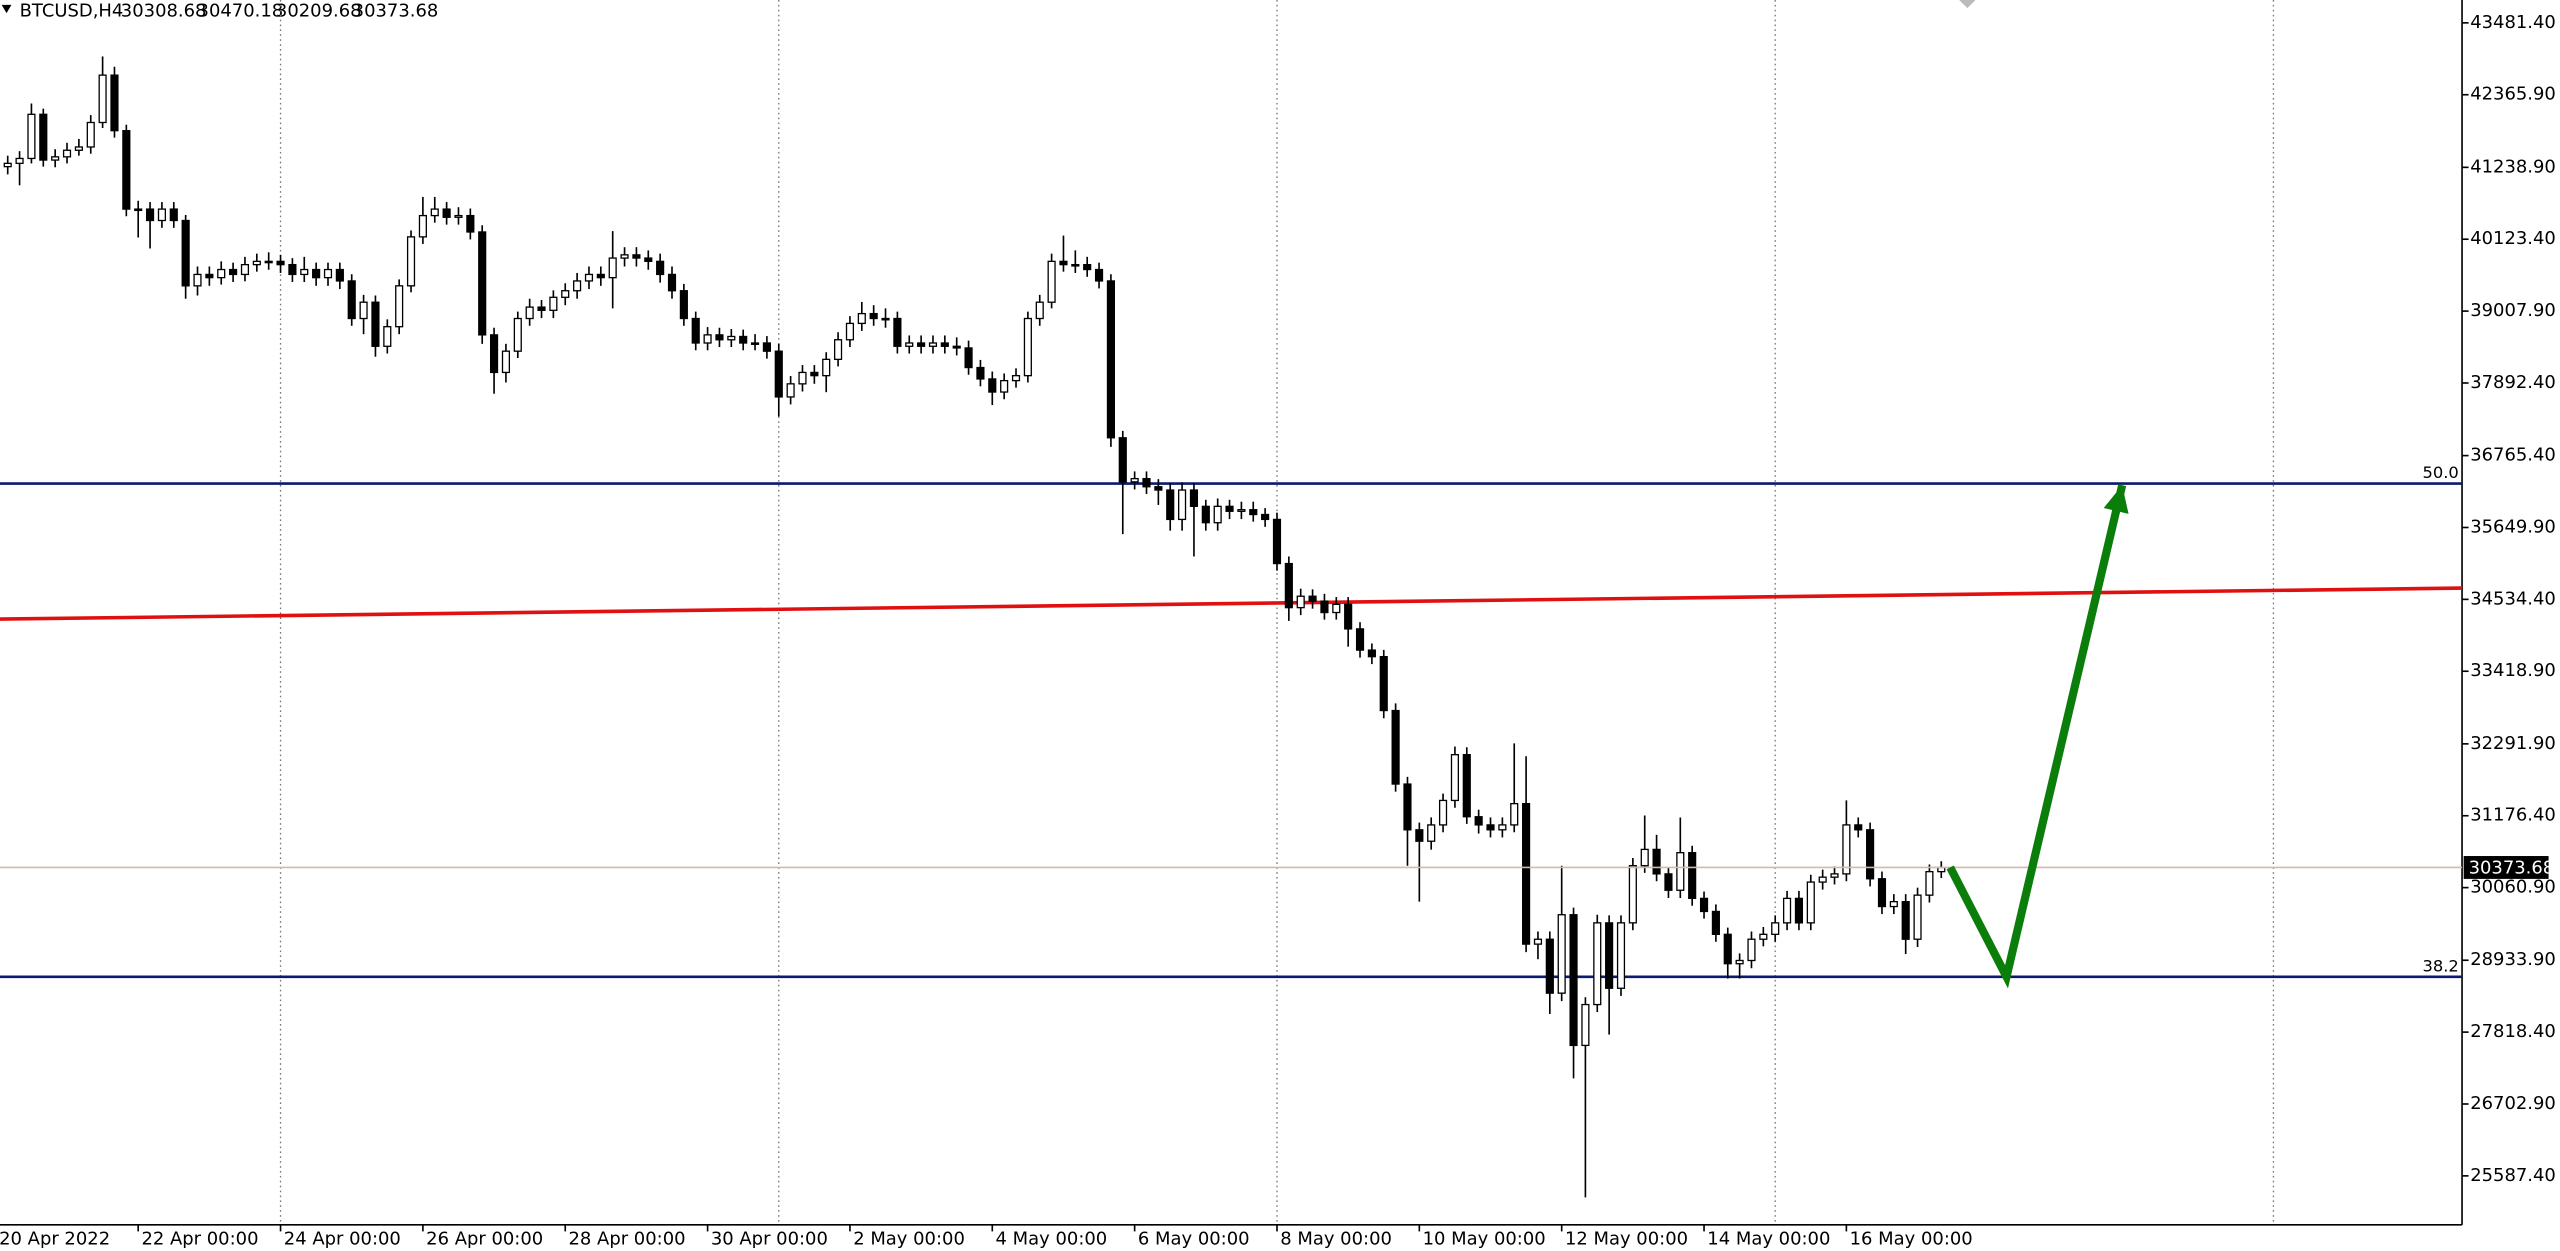  I want to click on x-tick-label: 2 May 00:00, so click(909, 1239).